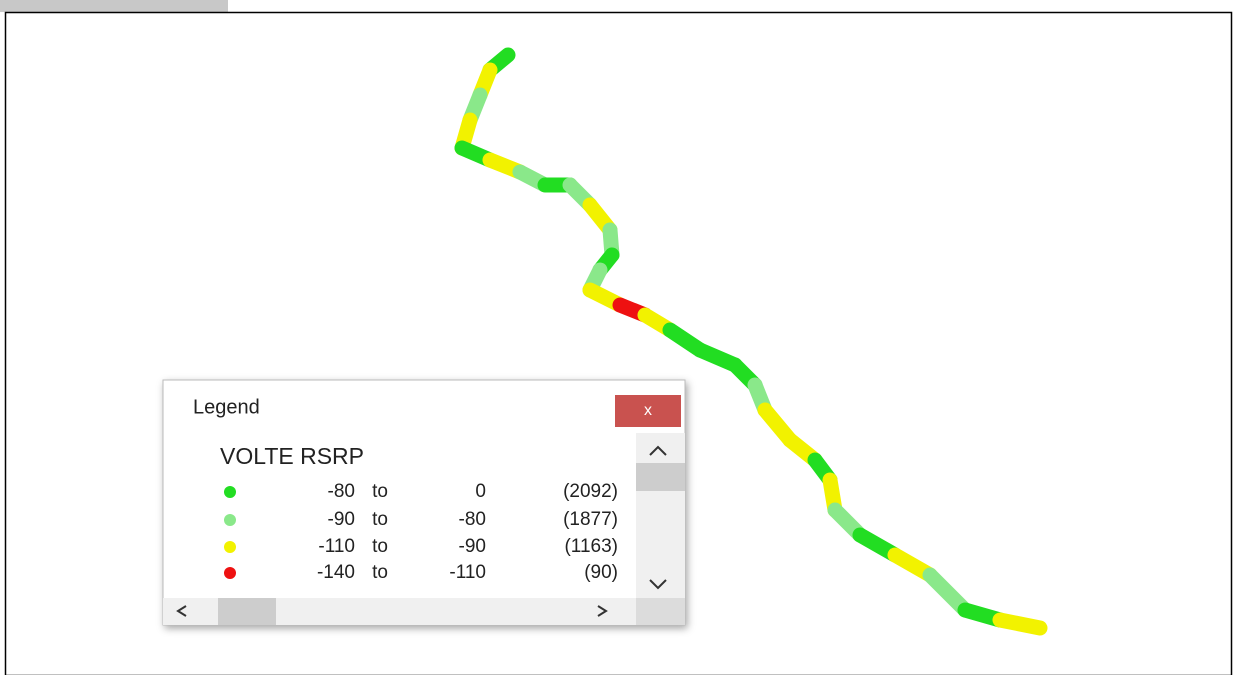  I want to click on range-from: -80, so click(341, 491).